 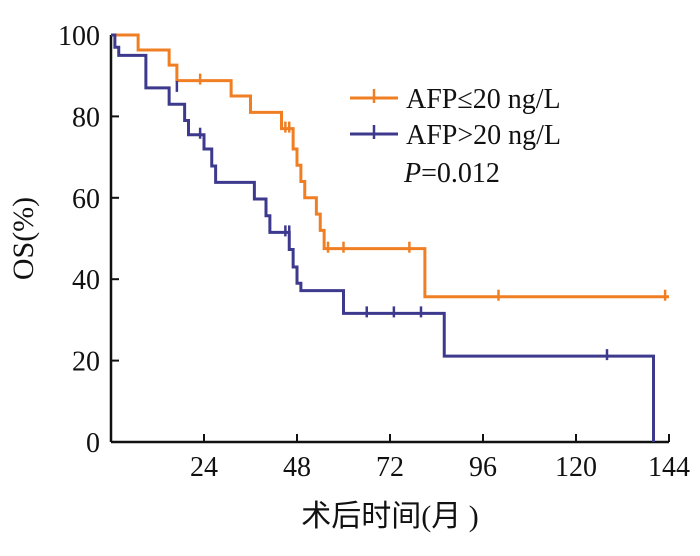 What do you see at coordinates (86, 117) in the screenshot?
I see `y-tick-label-80: 80` at bounding box center [86, 117].